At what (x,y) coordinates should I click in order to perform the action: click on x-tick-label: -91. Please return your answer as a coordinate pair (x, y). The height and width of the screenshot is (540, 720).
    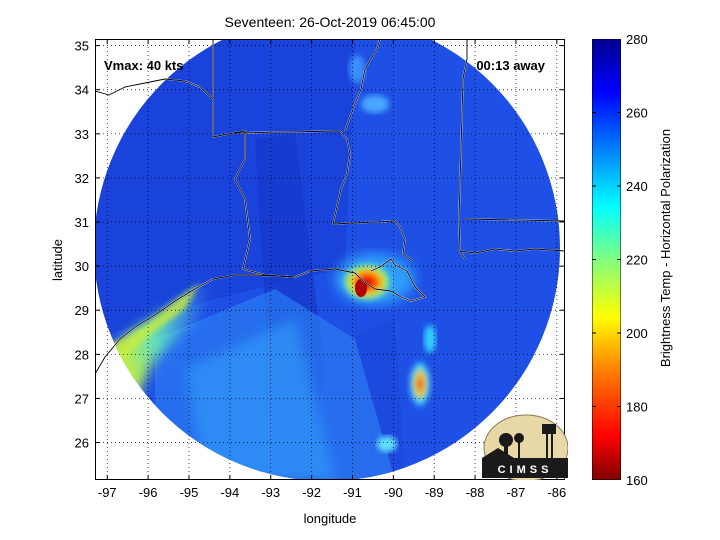
    Looking at the image, I should click on (352, 492).